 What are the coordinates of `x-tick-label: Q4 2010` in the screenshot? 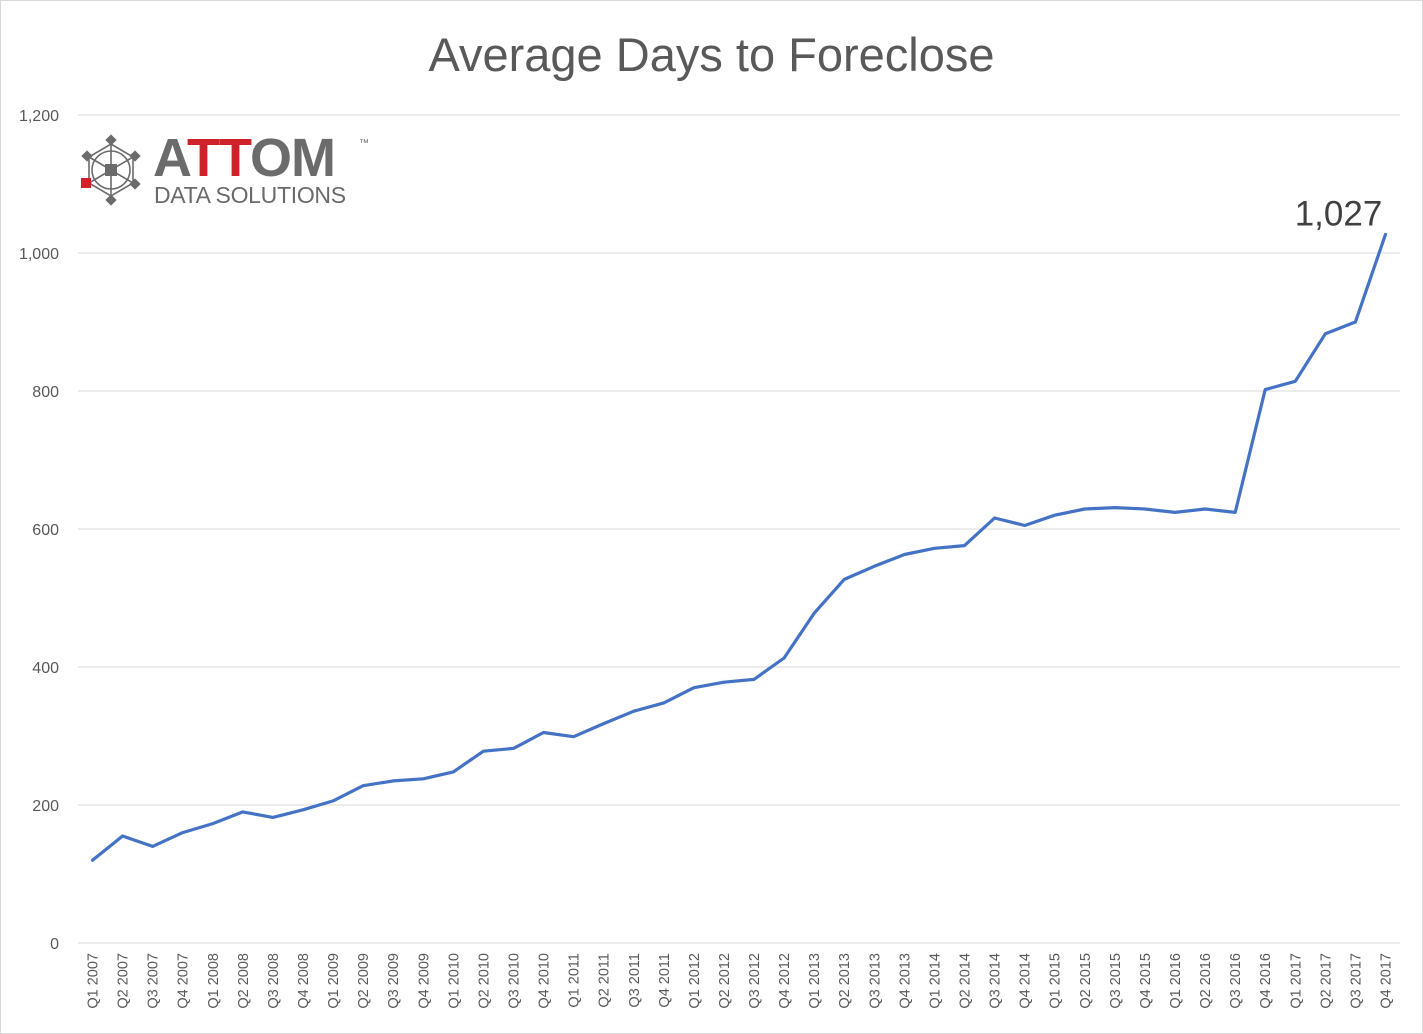 It's located at (545, 981).